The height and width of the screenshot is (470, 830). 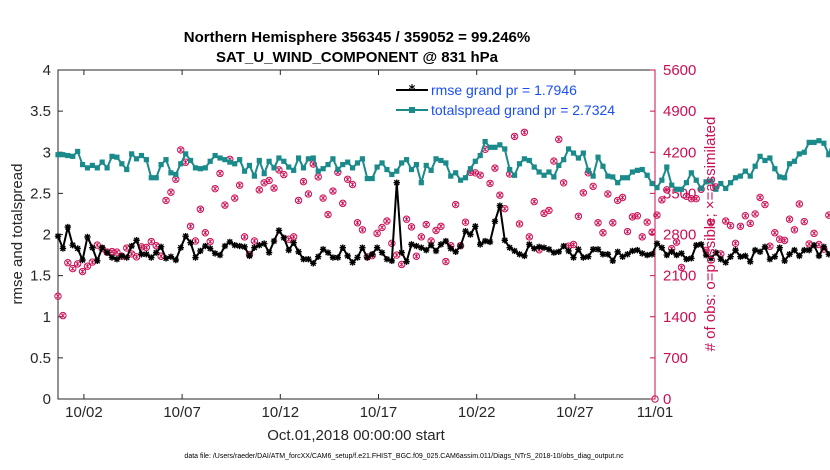 I want to click on x-tick-label: 10/17, so click(x=379, y=412).